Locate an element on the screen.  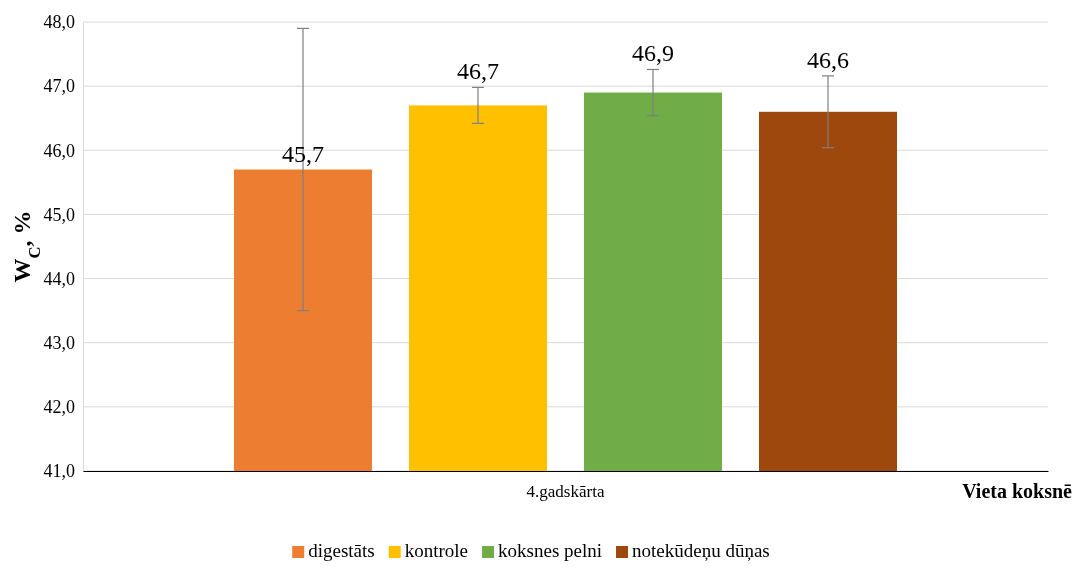
y-tick-label: 48,0 is located at coordinates (59, 22).